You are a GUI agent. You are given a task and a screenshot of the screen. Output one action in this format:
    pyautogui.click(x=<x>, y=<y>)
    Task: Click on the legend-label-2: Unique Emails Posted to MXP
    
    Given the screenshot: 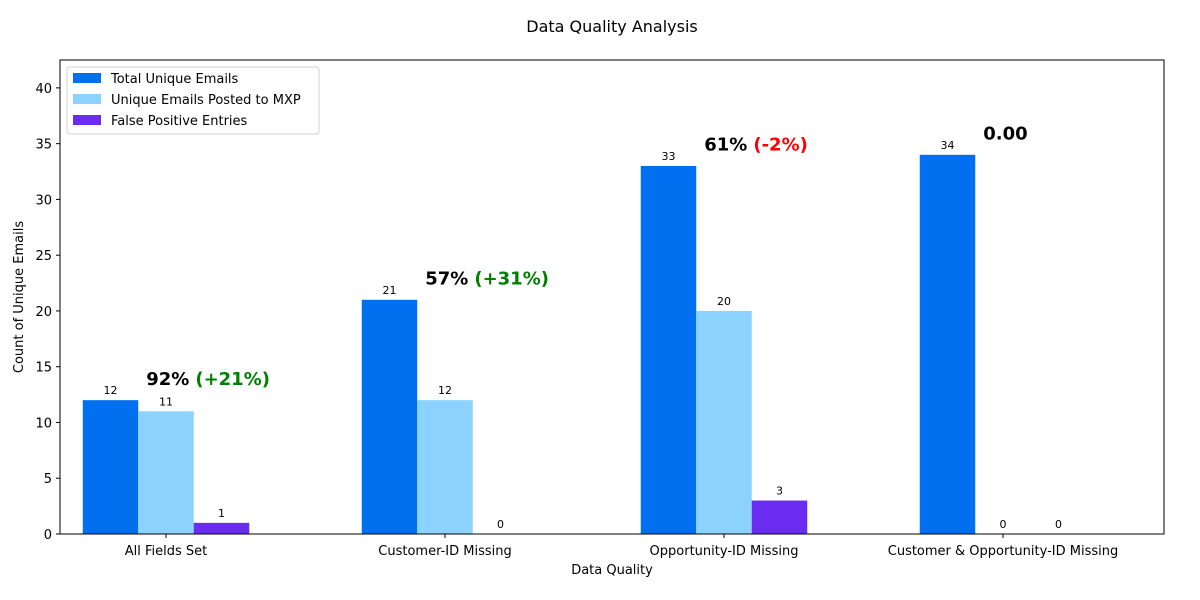 What is the action you would take?
    pyautogui.click(x=206, y=100)
    